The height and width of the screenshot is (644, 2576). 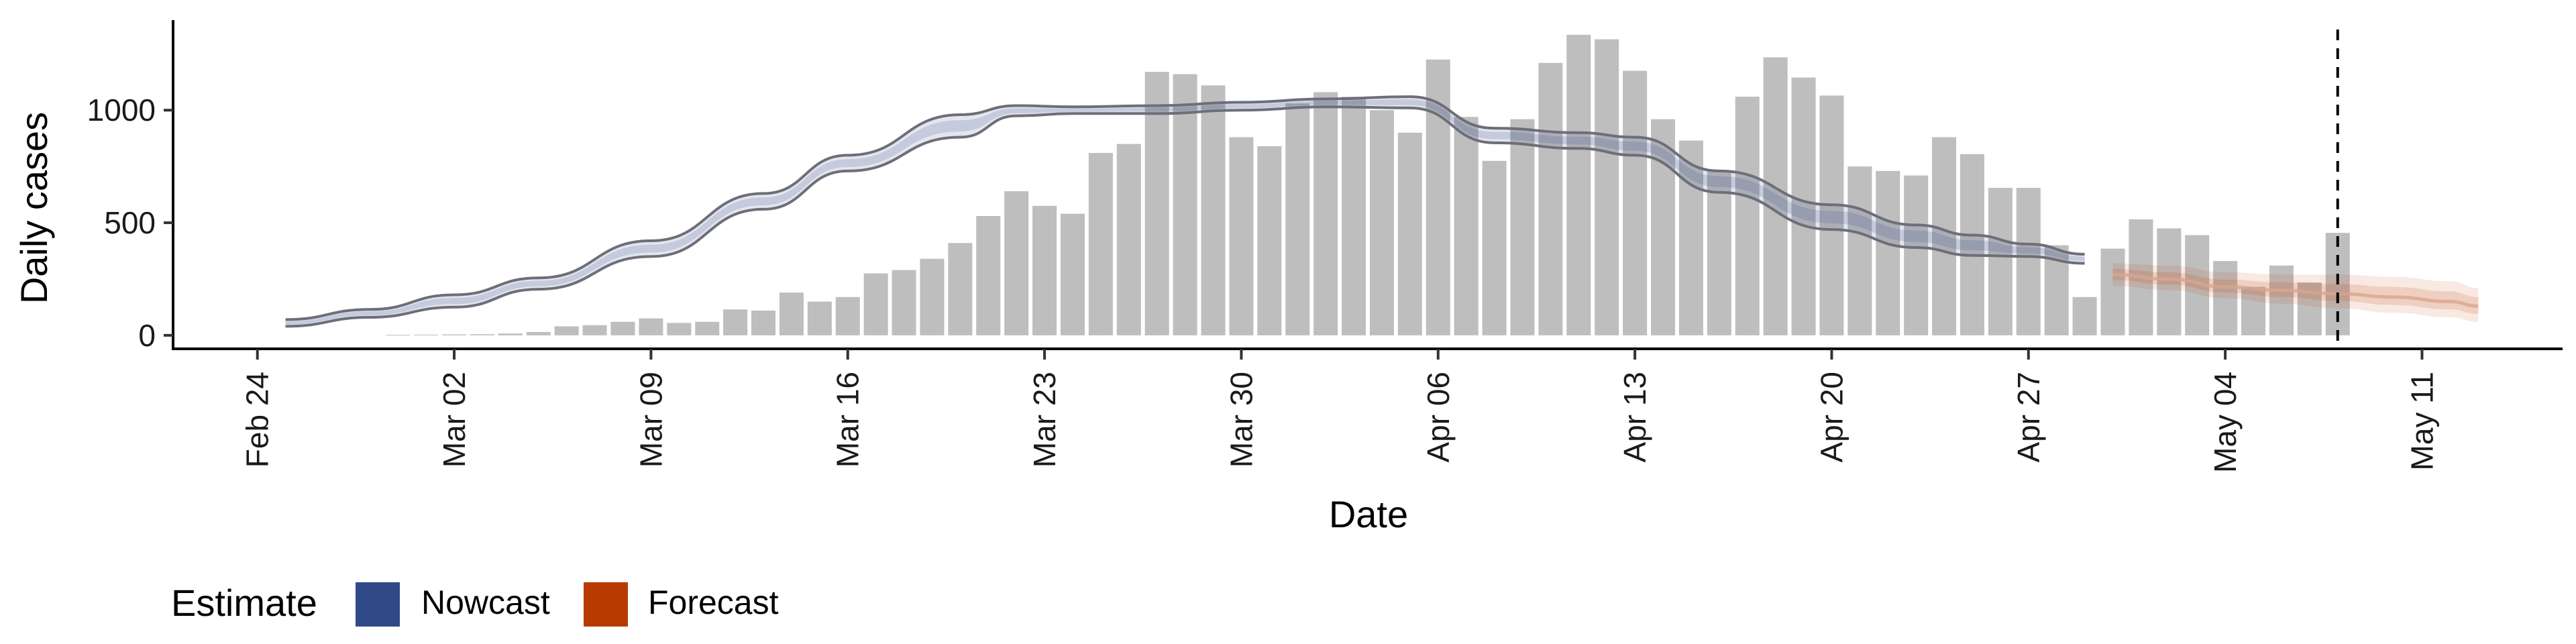 I want to click on forecast-band, so click(x=2295, y=292).